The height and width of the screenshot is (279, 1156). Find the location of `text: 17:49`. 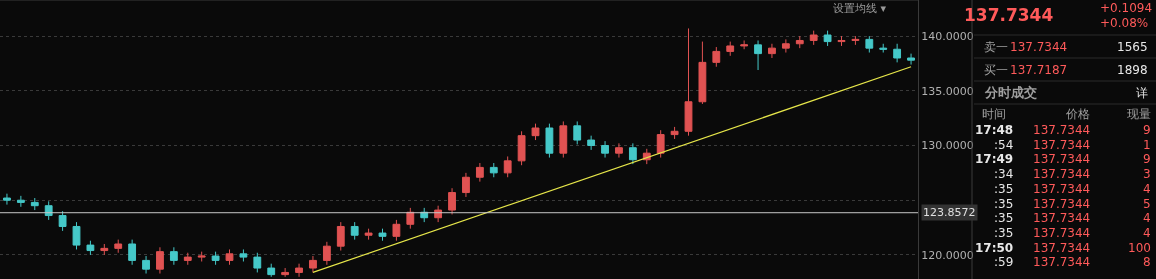

text: 17:49 is located at coordinates (994, 159).